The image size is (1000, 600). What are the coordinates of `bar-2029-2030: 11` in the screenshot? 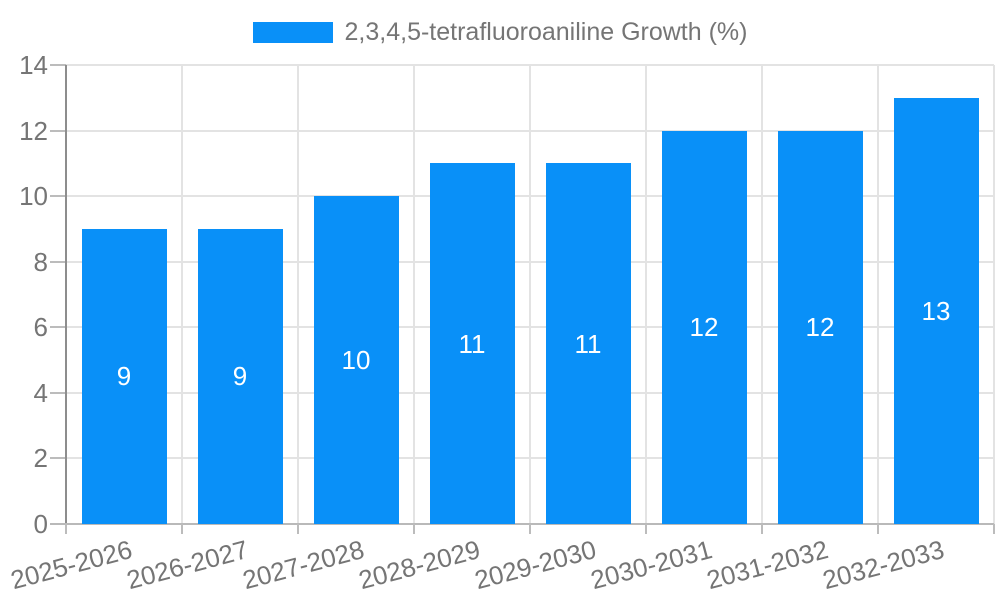 It's located at (588, 343).